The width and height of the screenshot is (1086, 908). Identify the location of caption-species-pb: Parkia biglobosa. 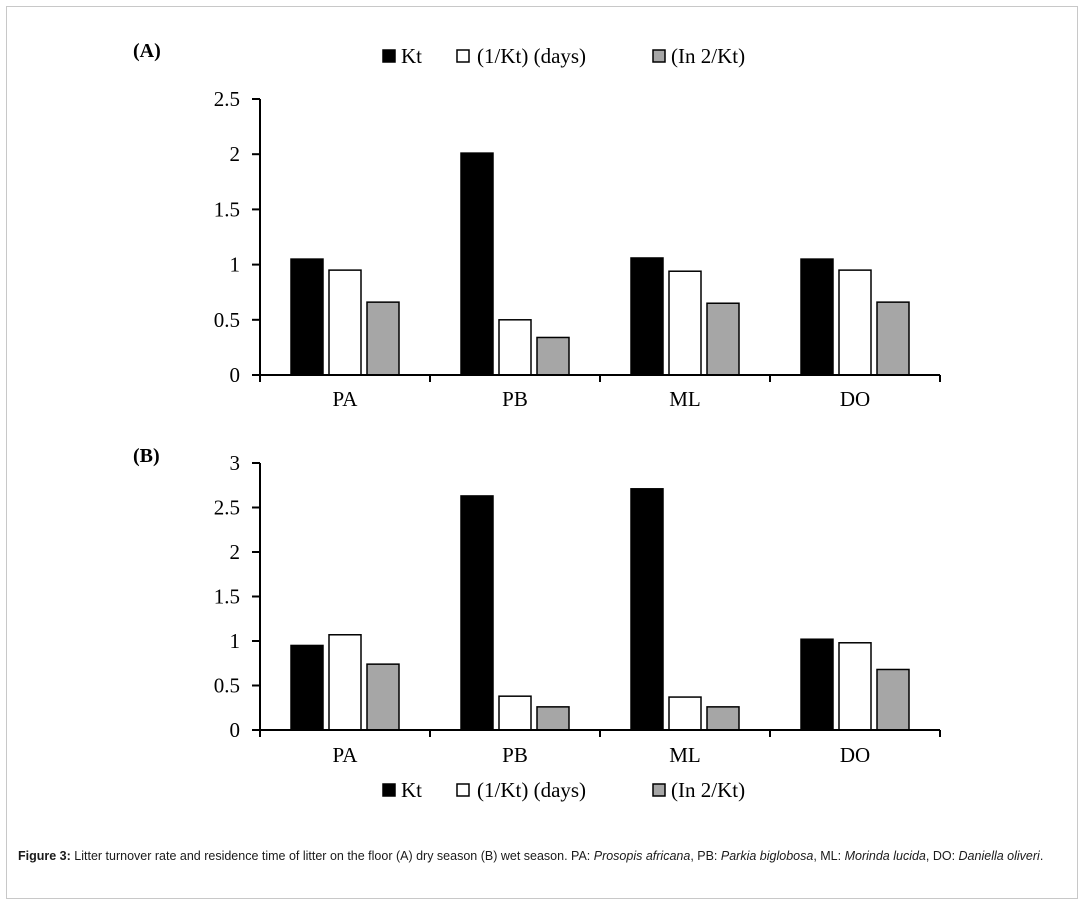
(767, 856).